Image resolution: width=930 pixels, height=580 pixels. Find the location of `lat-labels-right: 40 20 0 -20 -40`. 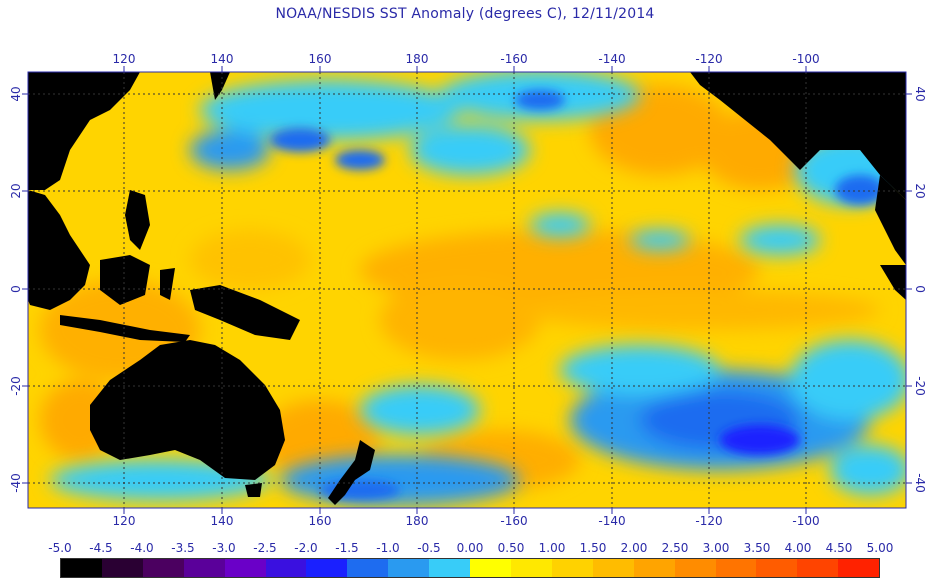

lat-labels-right: 40 20 0 -20 -40 is located at coordinates (920, 289).